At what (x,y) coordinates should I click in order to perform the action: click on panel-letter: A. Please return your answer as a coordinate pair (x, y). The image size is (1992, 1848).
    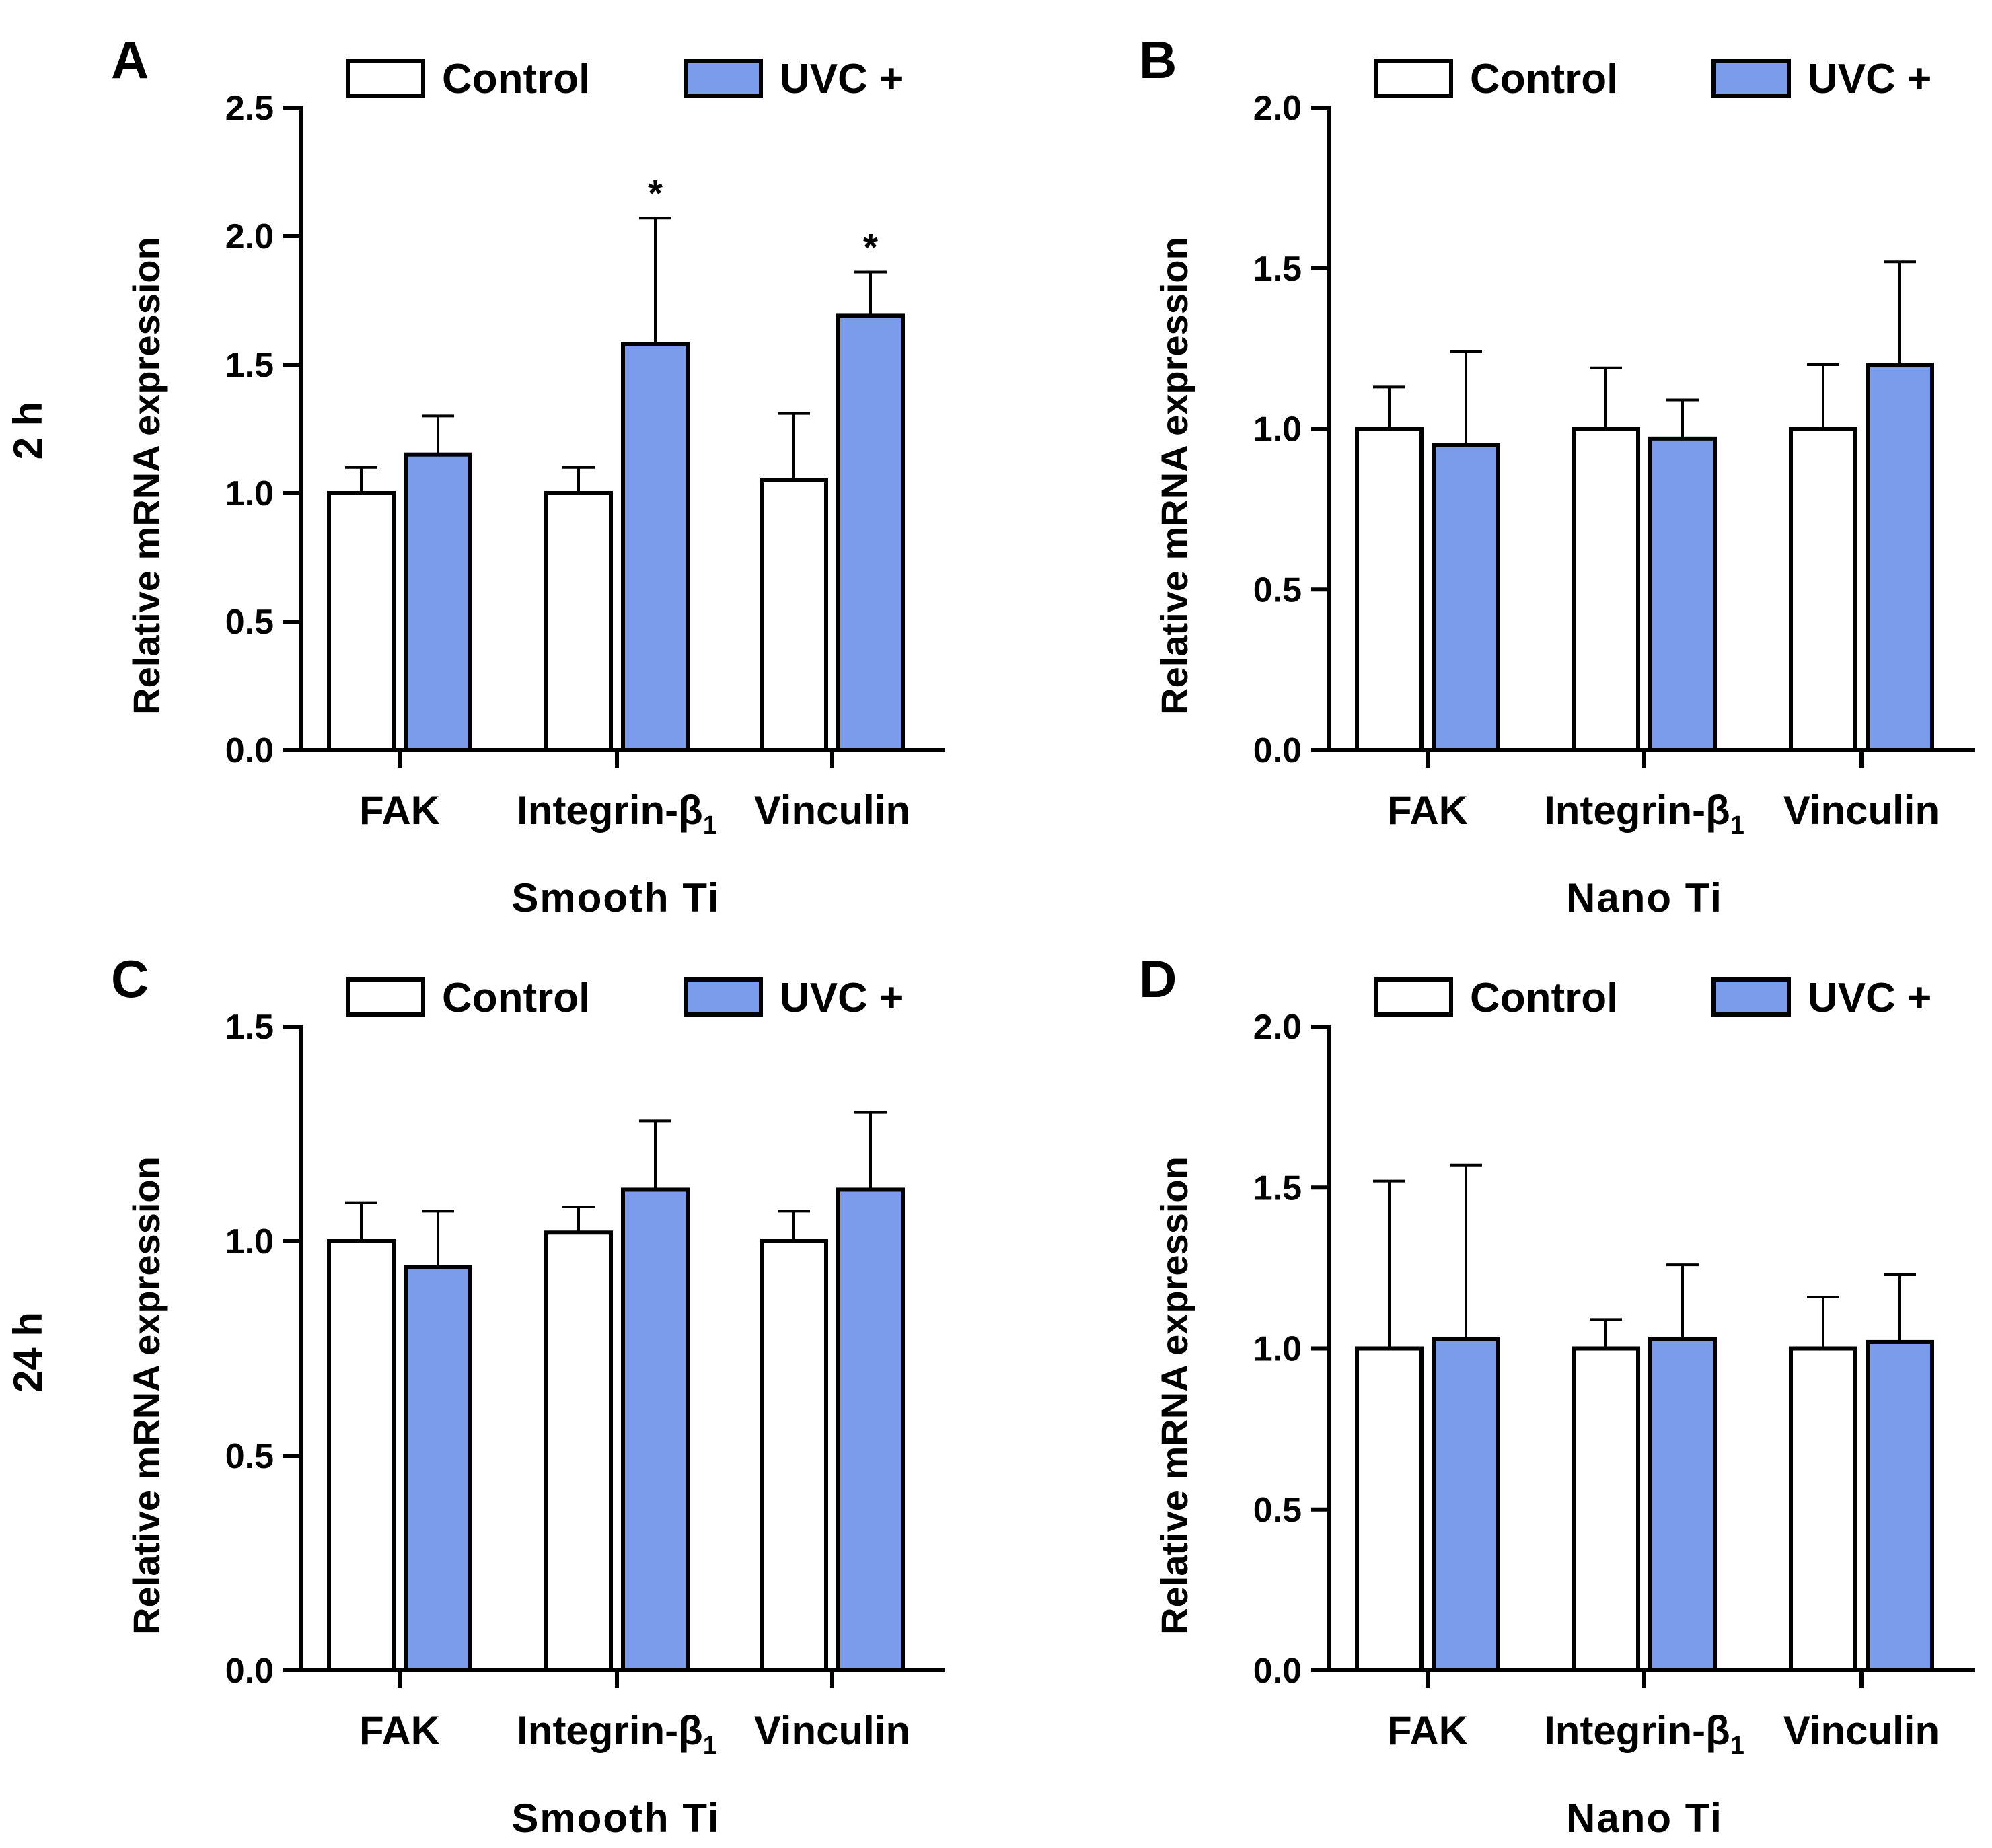
    Looking at the image, I should click on (130, 60).